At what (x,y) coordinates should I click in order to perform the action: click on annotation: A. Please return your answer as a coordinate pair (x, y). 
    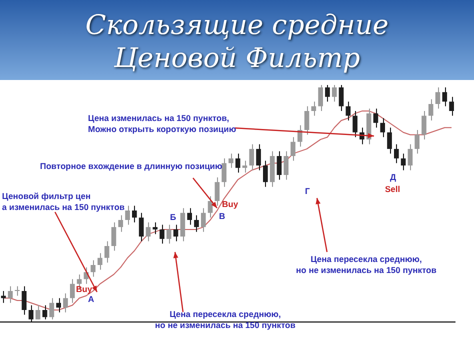
    Looking at the image, I should click on (91, 299).